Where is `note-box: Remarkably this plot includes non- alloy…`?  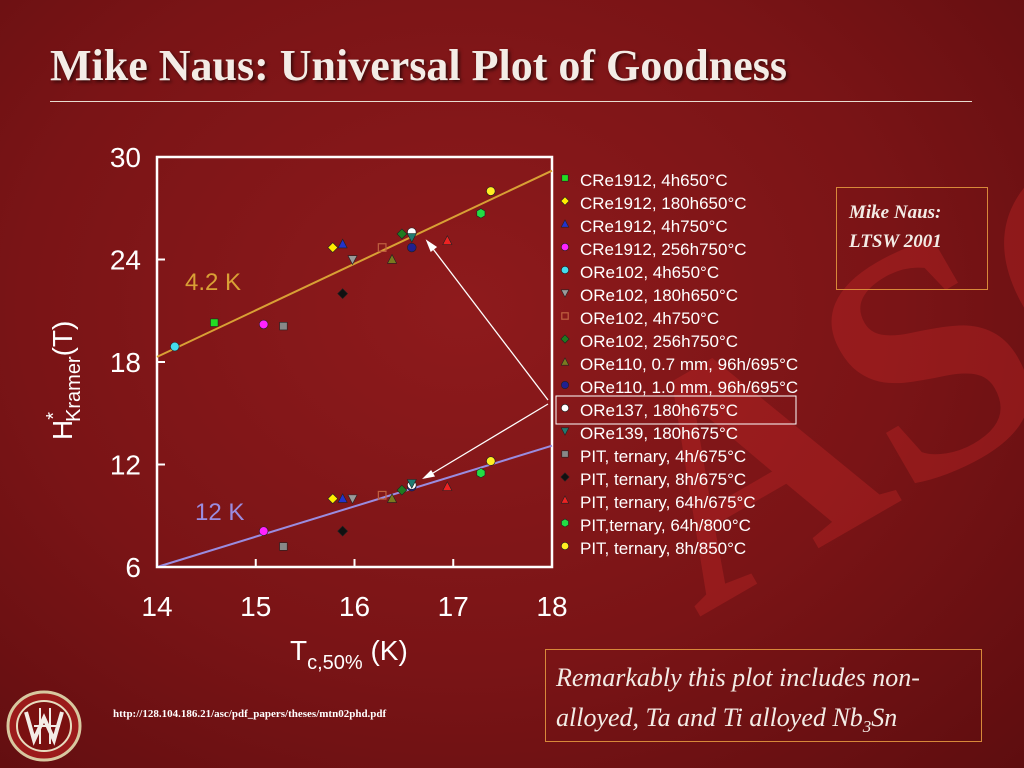
note-box: Remarkably this plot includes non- alloy… is located at coordinates (763, 695).